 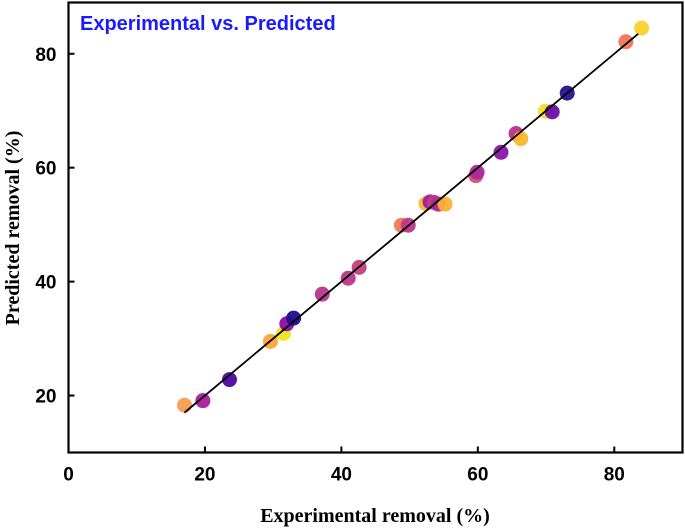 What do you see at coordinates (375, 516) in the screenshot?
I see `x-axis-title: Experimental removal (%)` at bounding box center [375, 516].